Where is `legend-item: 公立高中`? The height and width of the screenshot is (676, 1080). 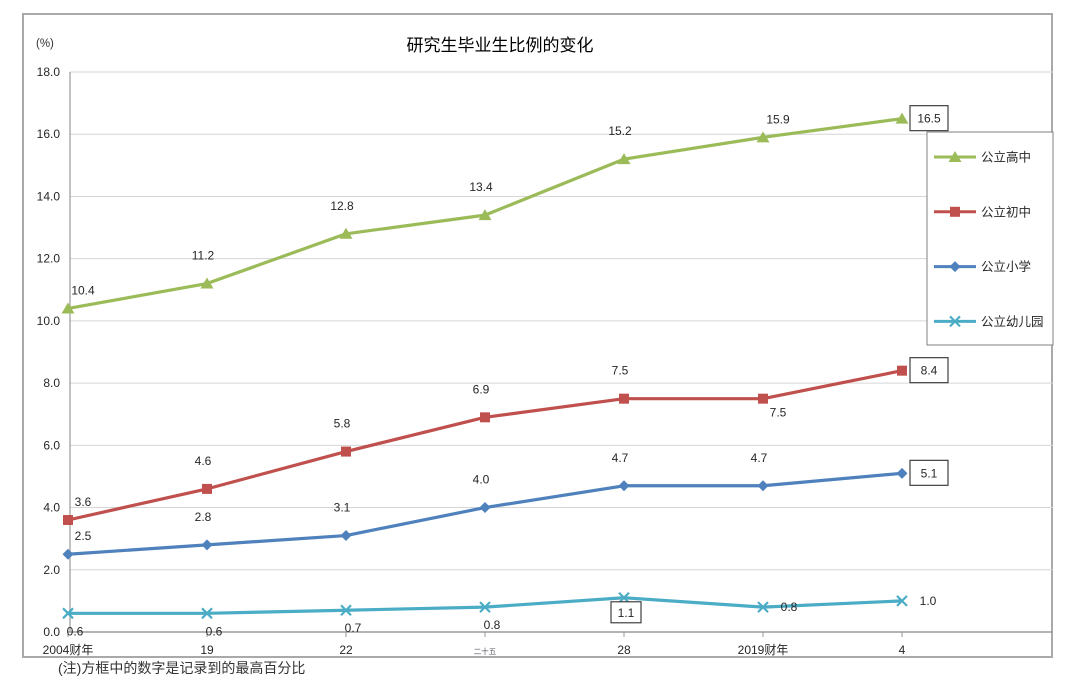
legend-item: 公立高中 is located at coordinates (982, 157).